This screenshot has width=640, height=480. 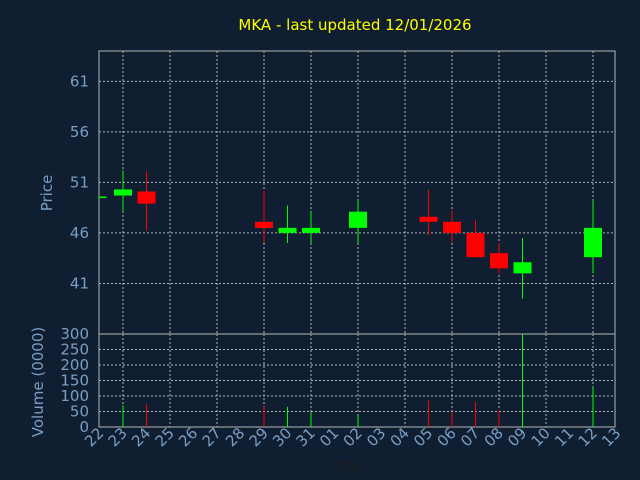 What do you see at coordinates (541, 437) in the screenshot?
I see `day-tick-label: 10` at bounding box center [541, 437].